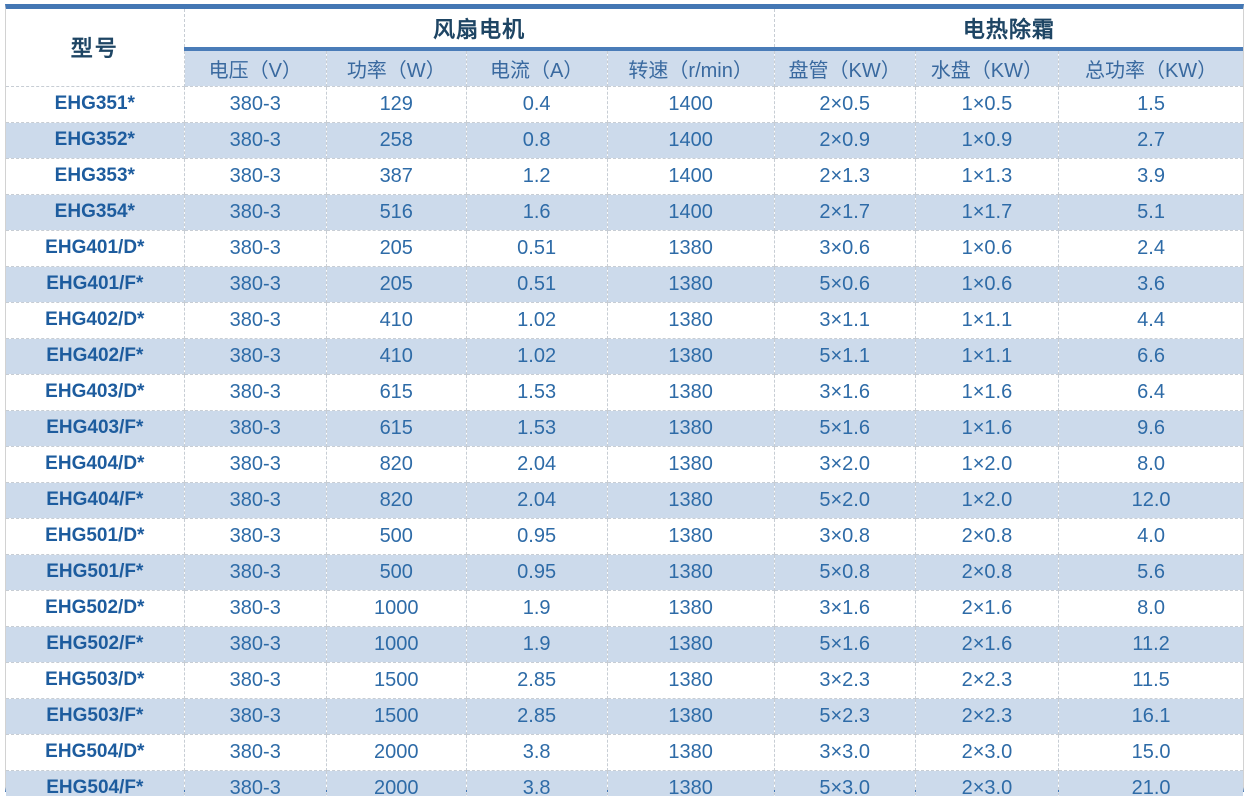  What do you see at coordinates (987, 176) in the screenshot?
I see `value-cell: 1×1.3` at bounding box center [987, 176].